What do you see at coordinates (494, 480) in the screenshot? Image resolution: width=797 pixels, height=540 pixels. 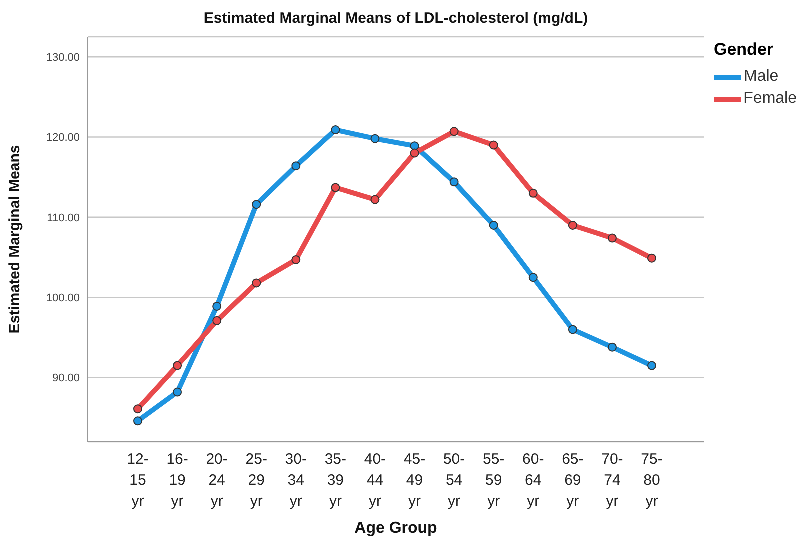 I see `x-tick-label: 55-59 yr` at bounding box center [494, 480].